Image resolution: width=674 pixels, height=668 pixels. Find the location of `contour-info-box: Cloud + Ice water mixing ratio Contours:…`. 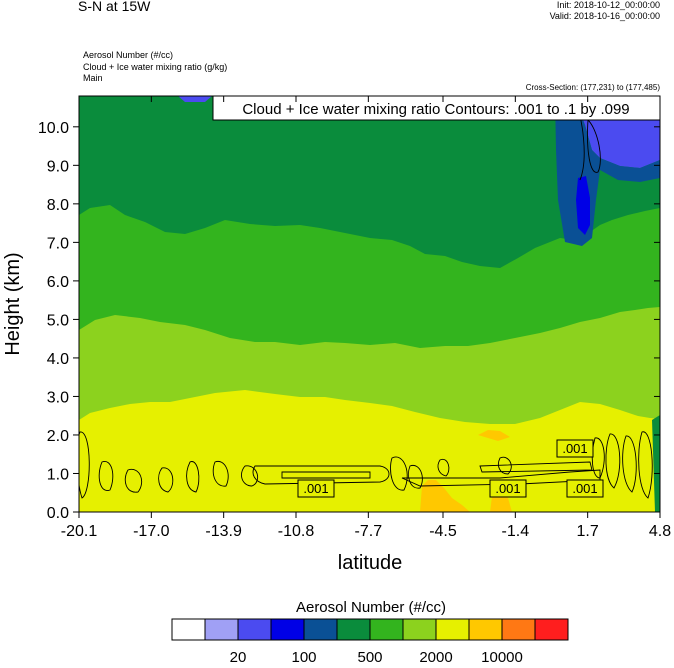

contour-info-box: Cloud + Ice water mixing ratio Contours:… is located at coordinates (436, 108).